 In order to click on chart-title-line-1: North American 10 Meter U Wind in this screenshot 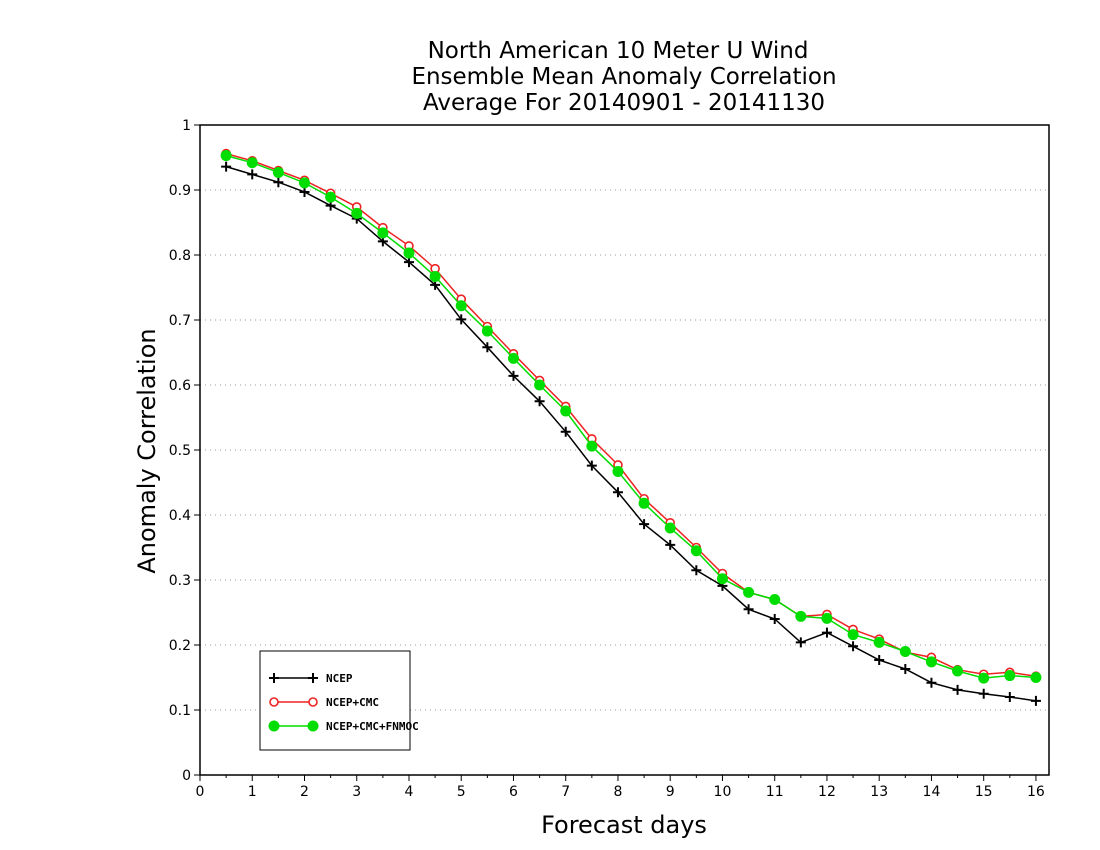, I will do `click(618, 51)`.